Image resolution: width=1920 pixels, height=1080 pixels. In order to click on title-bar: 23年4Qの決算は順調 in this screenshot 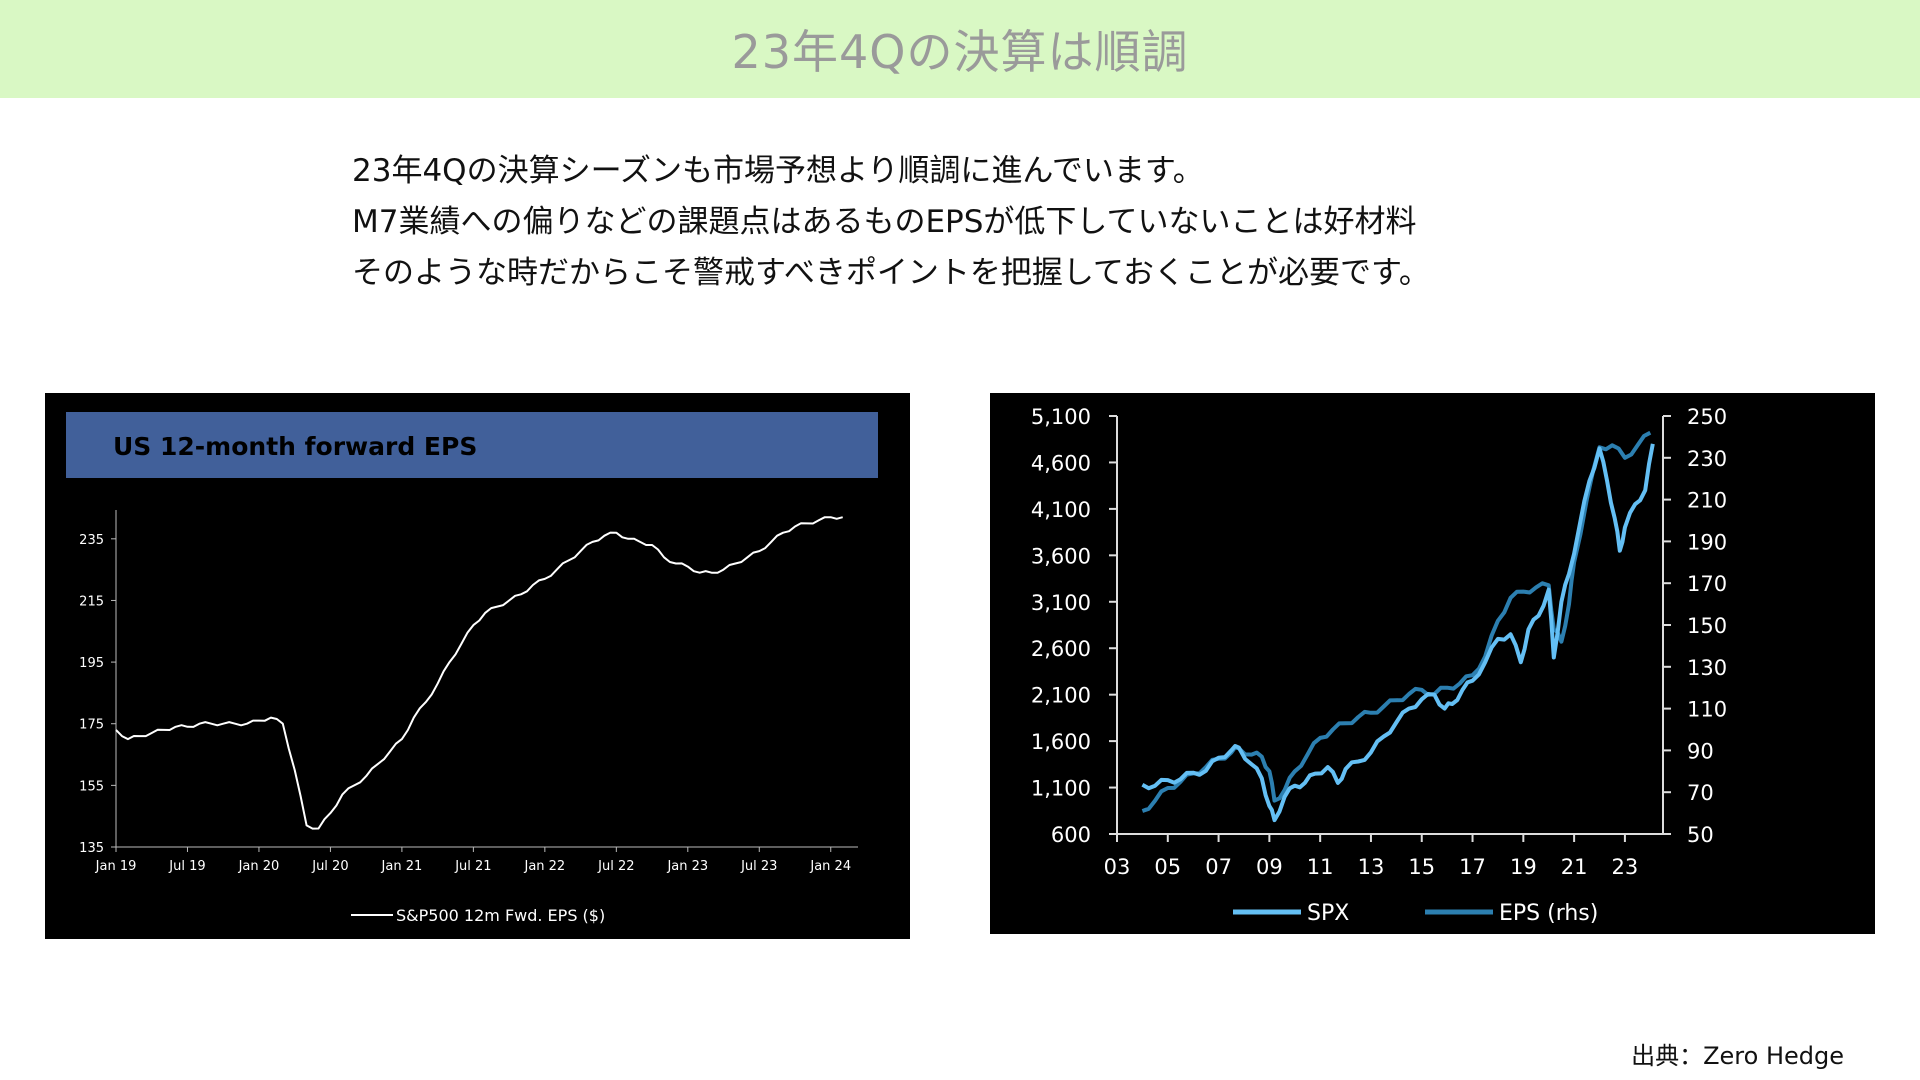, I will do `click(960, 49)`.